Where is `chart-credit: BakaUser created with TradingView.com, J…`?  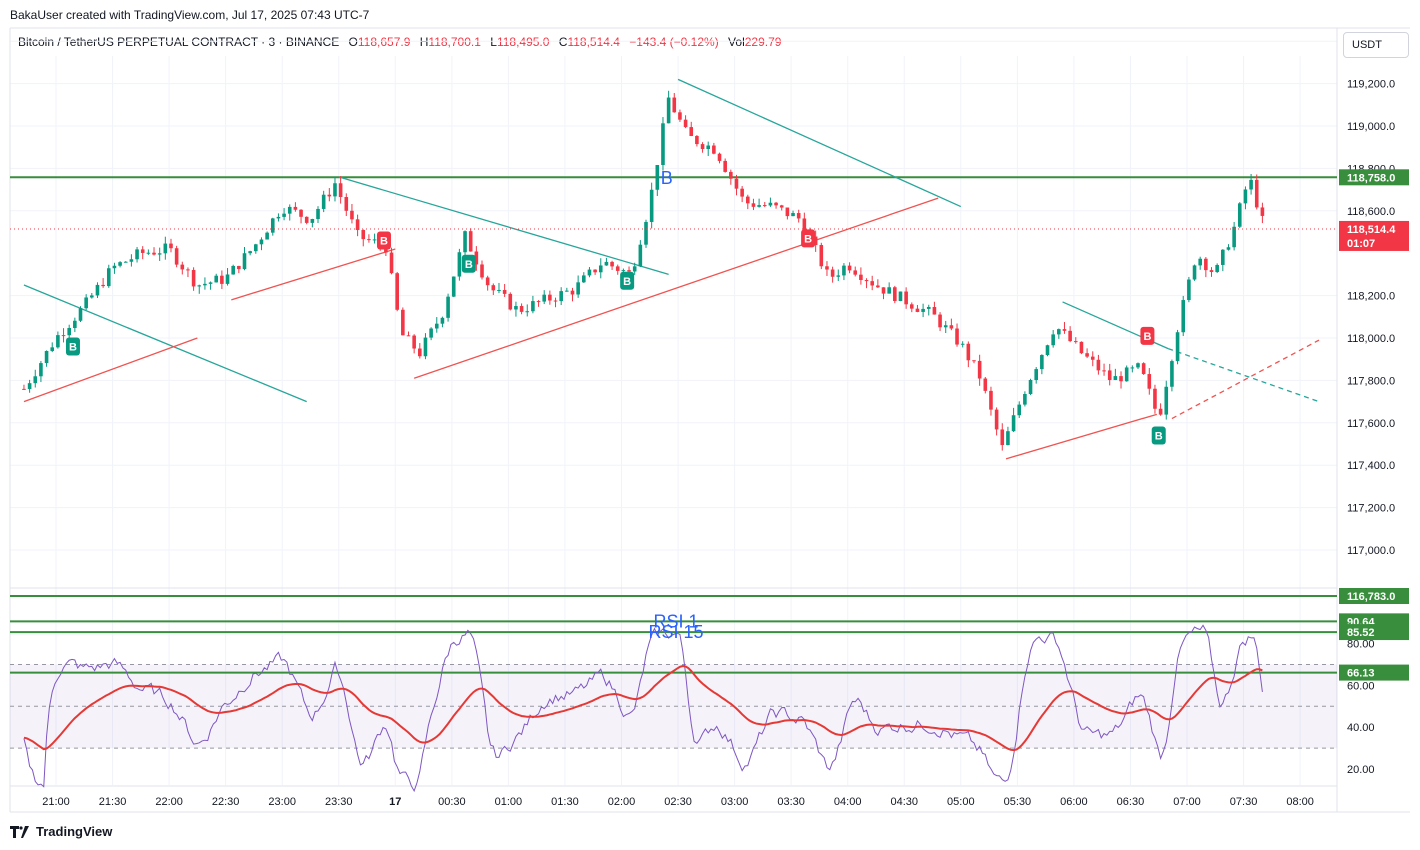
chart-credit: BakaUser created with TradingView.com, J… is located at coordinates (190, 15).